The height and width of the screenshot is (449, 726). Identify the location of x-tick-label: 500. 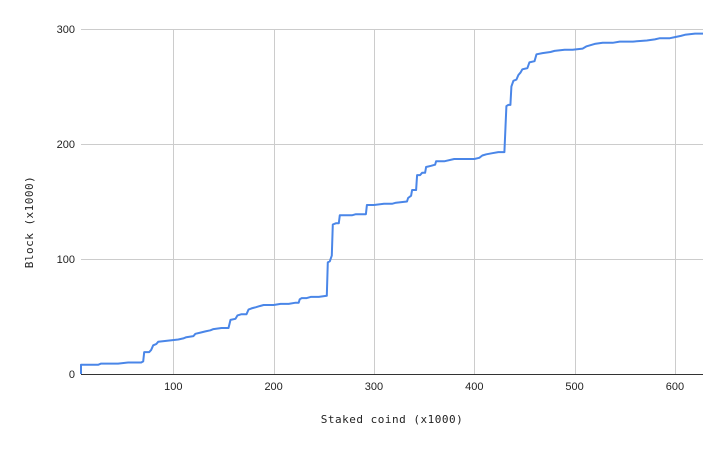
(574, 387).